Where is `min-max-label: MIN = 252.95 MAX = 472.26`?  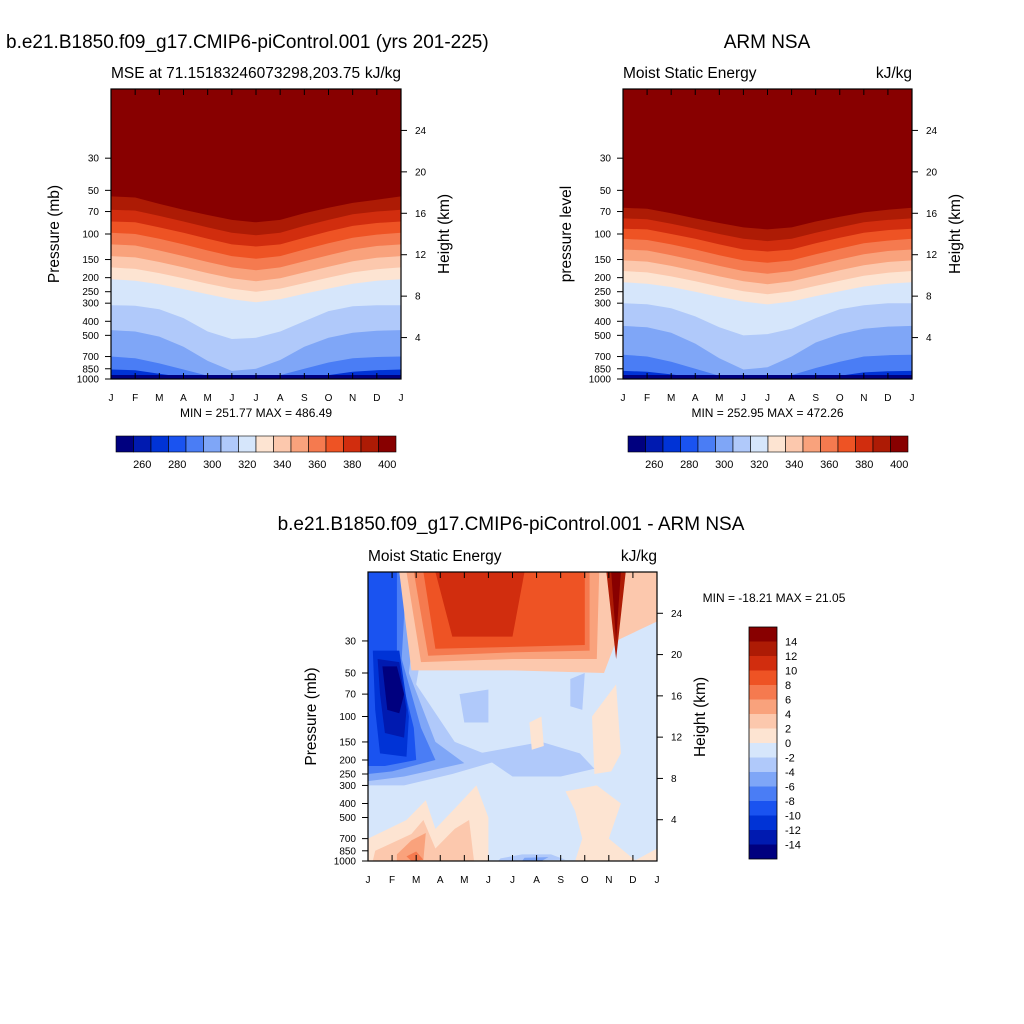 min-max-label: MIN = 252.95 MAX = 472.26 is located at coordinates (767, 413).